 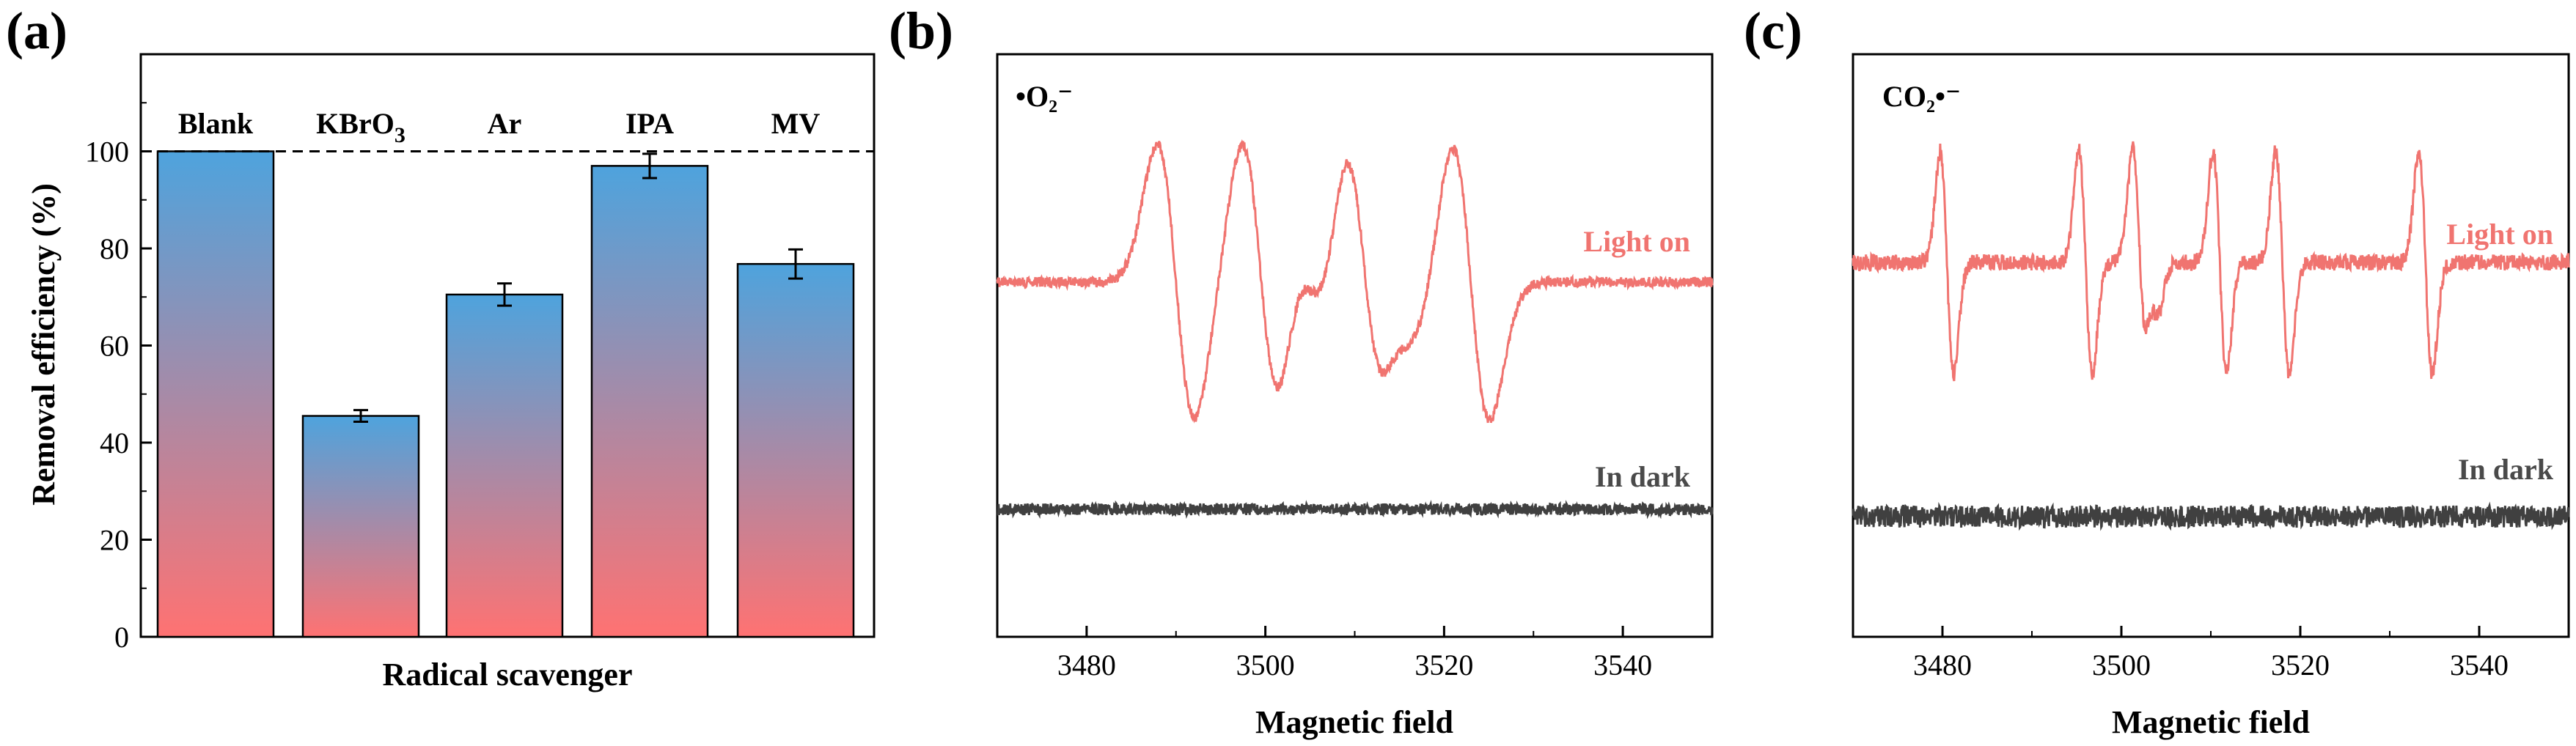 I want to click on y-tick-label: 100, so click(x=107, y=153).